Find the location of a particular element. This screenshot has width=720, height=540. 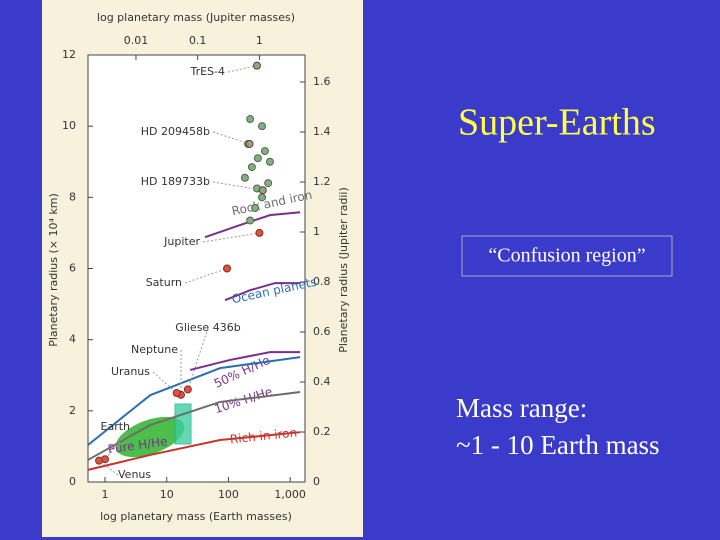

y-tick-label: 12 is located at coordinates (69, 54).